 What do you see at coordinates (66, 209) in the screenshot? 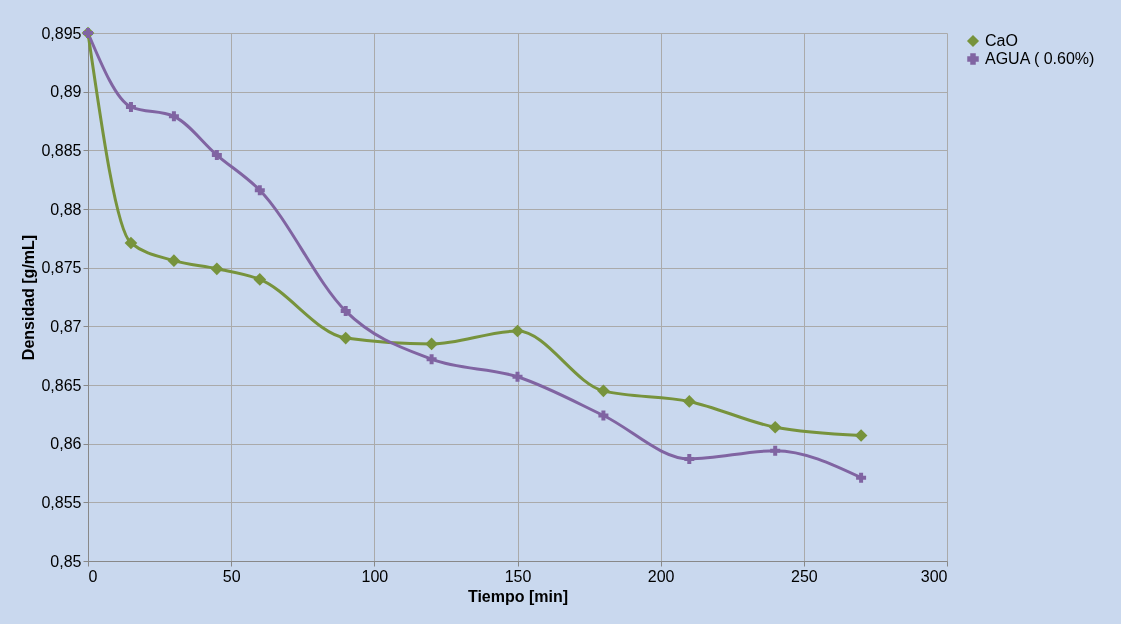
I see `y-tick-label: 0,88` at bounding box center [66, 209].